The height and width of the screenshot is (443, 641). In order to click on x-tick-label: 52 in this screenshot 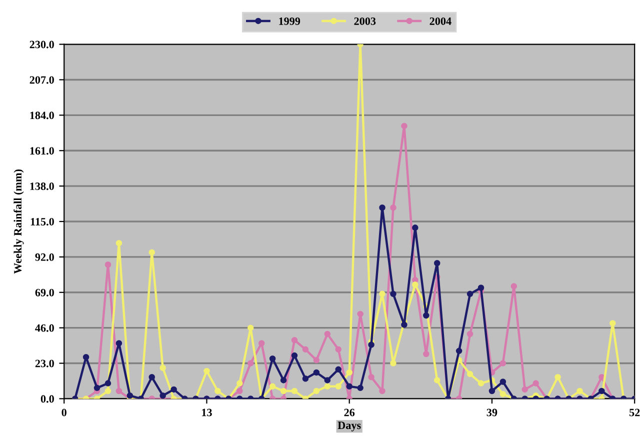, I will do `click(634, 412)`.